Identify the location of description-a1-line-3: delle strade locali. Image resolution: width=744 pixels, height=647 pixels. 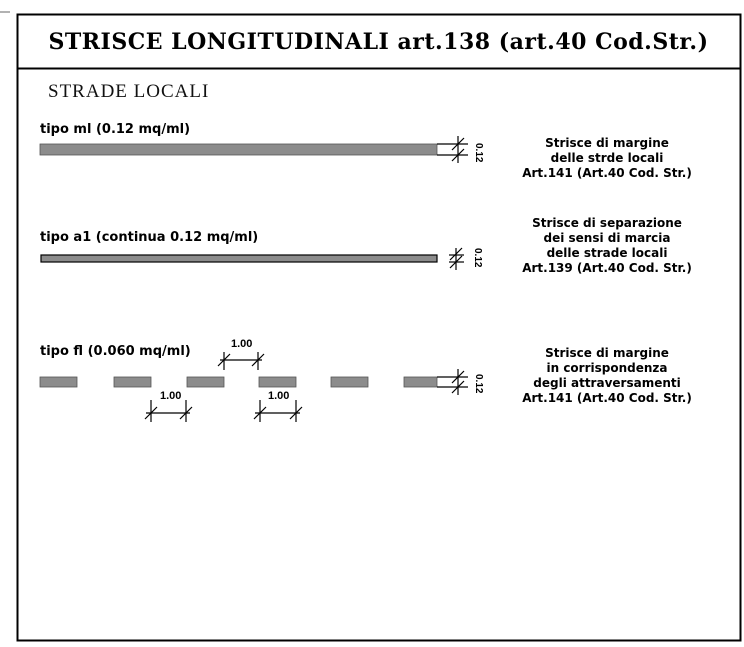
(607, 253).